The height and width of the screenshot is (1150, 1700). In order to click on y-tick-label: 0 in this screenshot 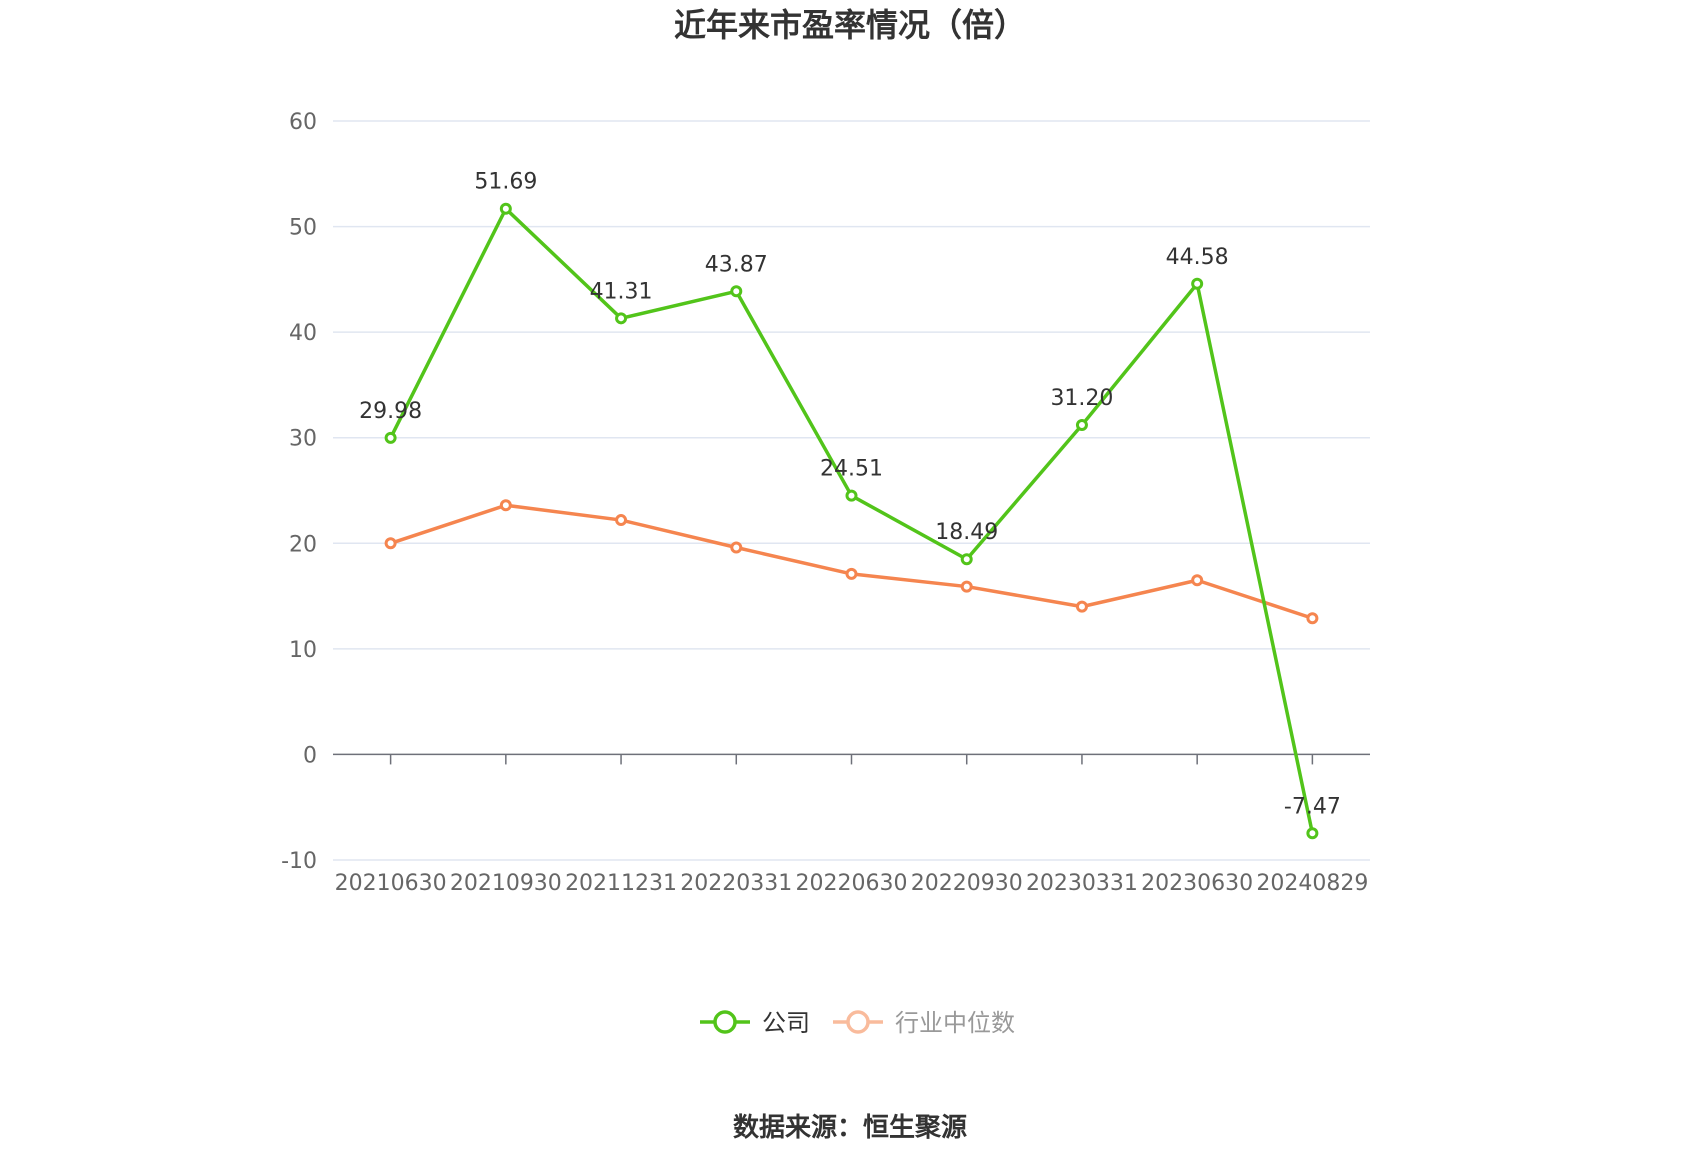, I will do `click(310, 755)`.